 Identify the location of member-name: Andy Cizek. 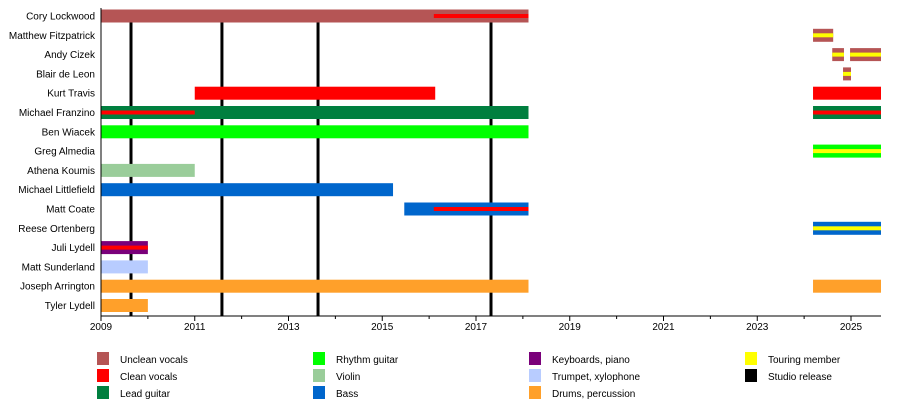
(70, 55).